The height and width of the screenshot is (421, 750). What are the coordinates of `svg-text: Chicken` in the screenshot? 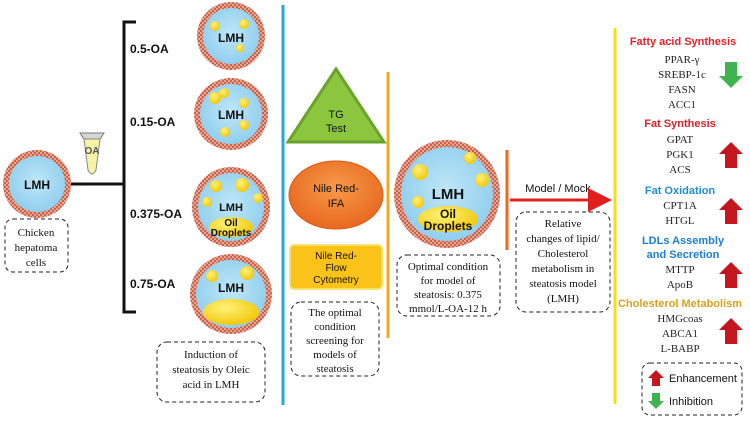 It's located at (36, 233).